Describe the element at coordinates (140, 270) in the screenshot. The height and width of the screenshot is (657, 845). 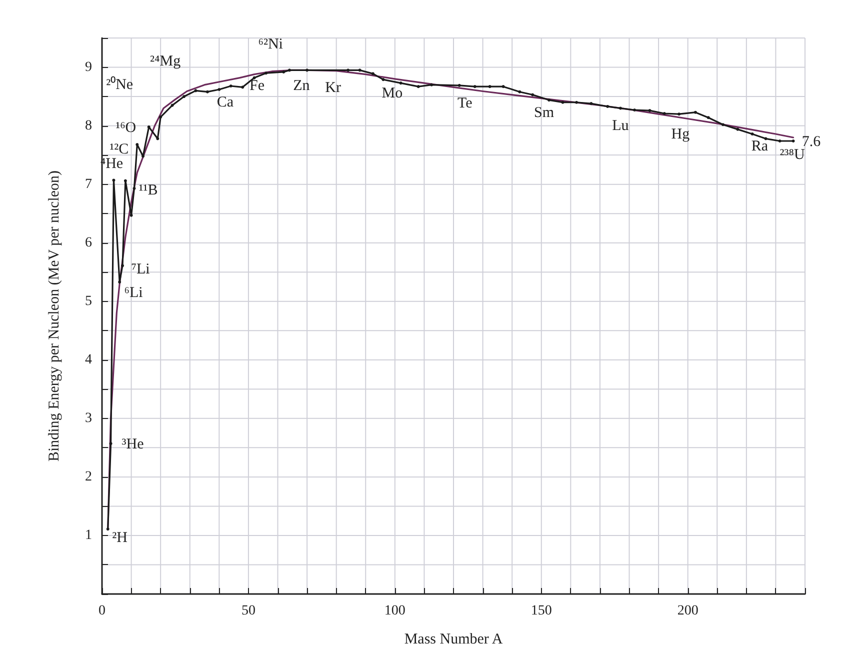
I see `annotation: ⁷Li` at that location.